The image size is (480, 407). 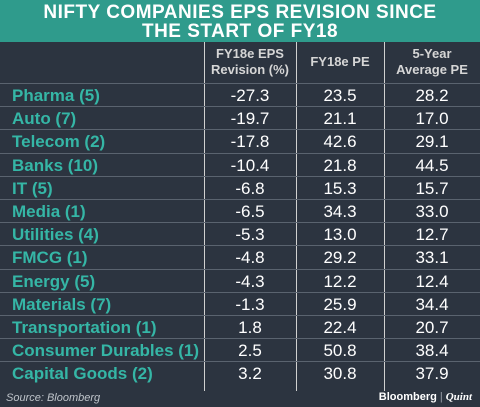 I want to click on sector-label: FMCG (1), so click(x=50, y=258).